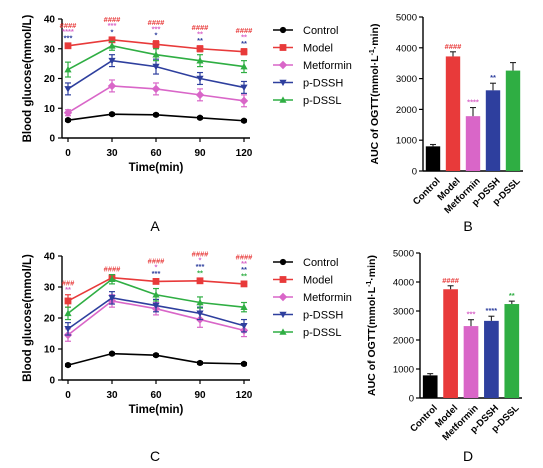 The image size is (543, 468). I want to click on significance-label: ****, so click(68, 31).